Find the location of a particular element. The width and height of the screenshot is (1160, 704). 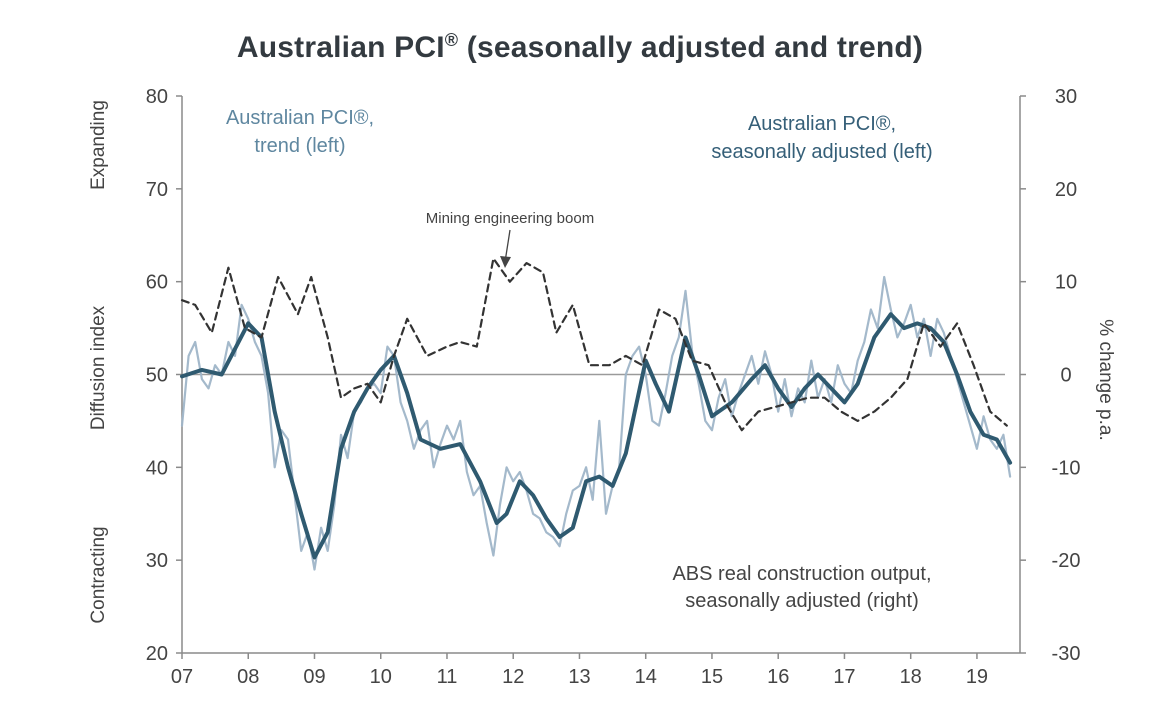

mining-boom-arrowhead is located at coordinates (505, 262).